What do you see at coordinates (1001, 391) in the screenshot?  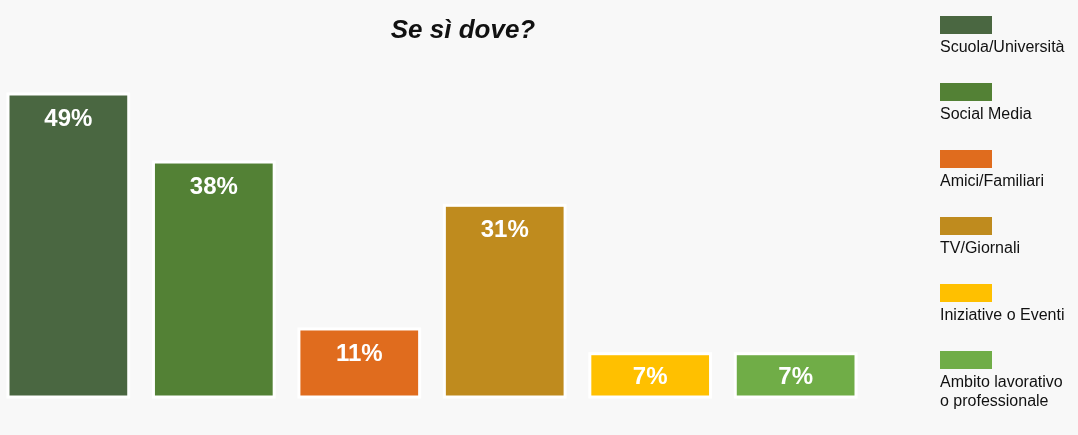 I see `legend-label: Ambito lavorativo o professionale` at bounding box center [1001, 391].